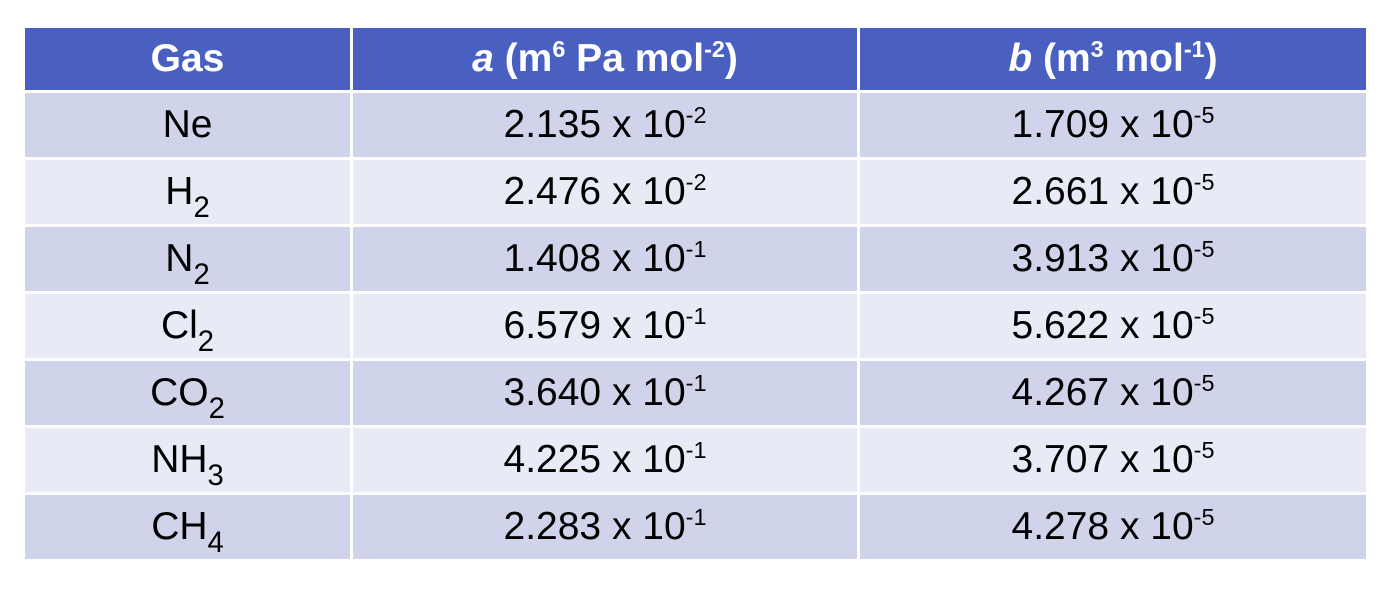  I want to click on table-cell: 4.278 x 10-5, so click(1113, 527).